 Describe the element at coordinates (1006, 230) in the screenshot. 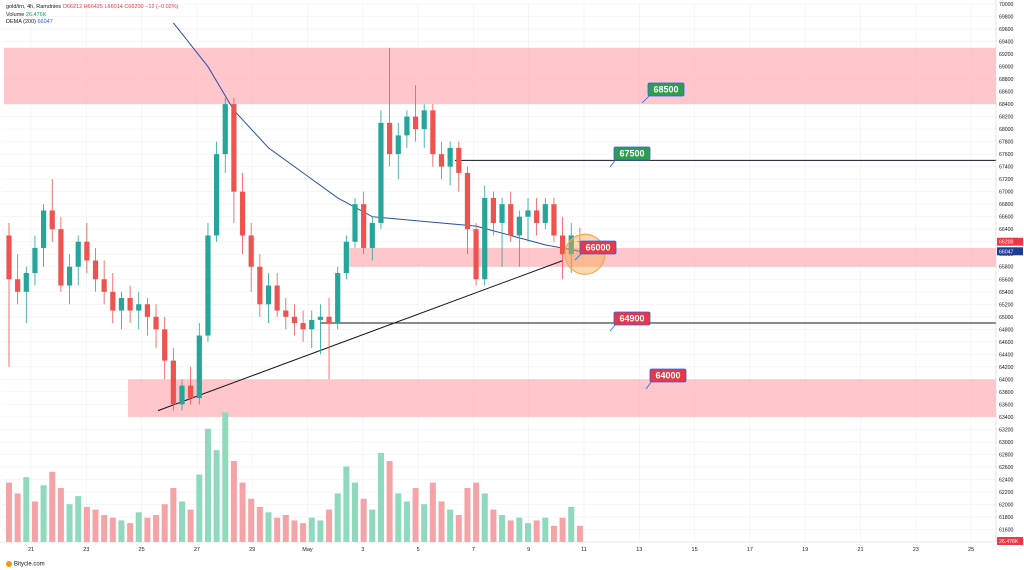

I see `price-tick-label: 66400` at that location.